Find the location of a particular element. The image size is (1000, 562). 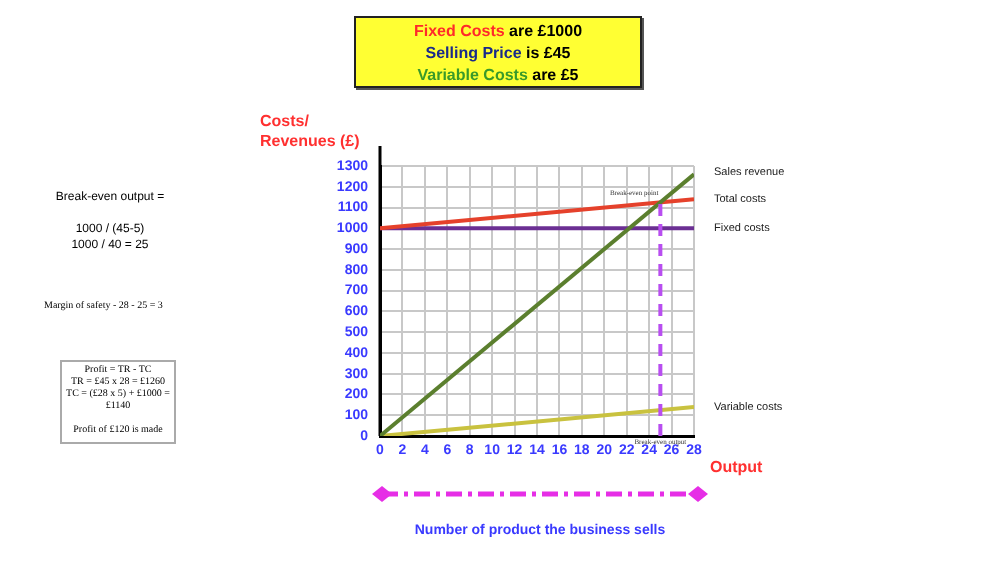

chart-title: Fixed Costs are £1000 is located at coordinates (498, 31).